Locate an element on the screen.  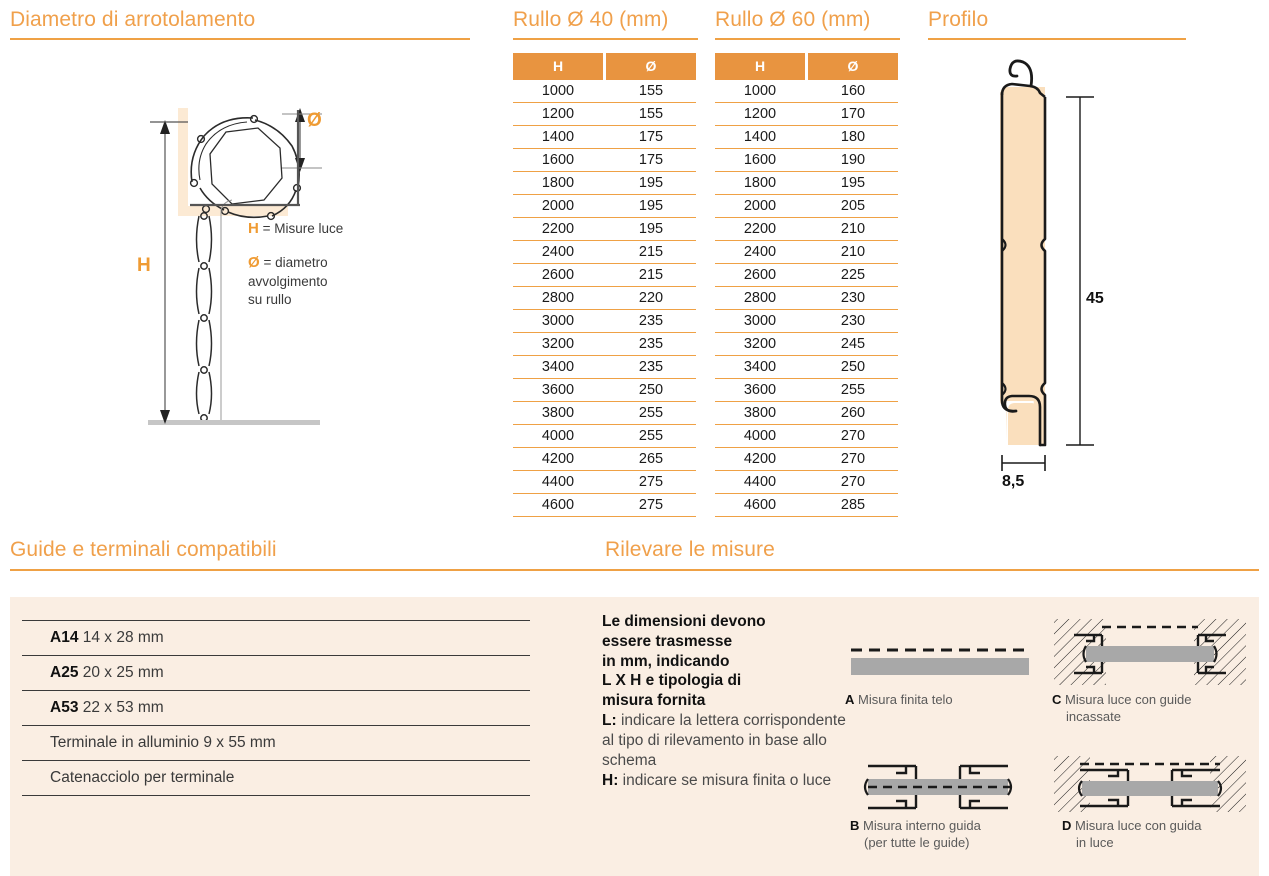
rullo40-h-value: 1600 is located at coordinates (558, 160).